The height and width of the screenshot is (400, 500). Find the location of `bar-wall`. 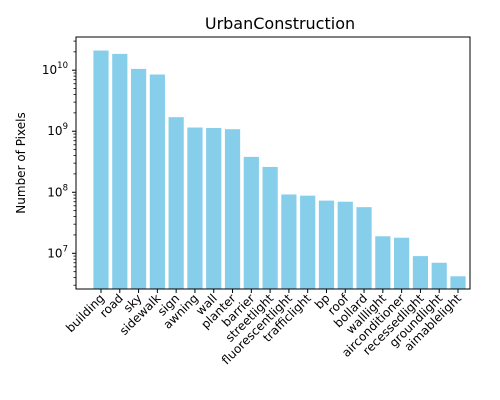

bar-wall is located at coordinates (214, 208).